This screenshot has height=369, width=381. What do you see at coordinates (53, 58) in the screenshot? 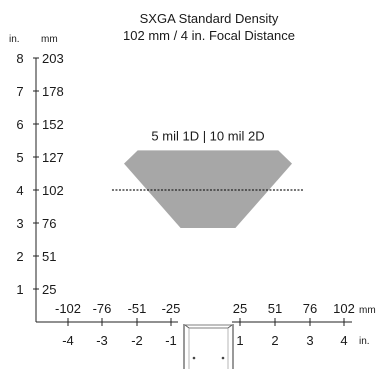
I see `y-tick-label-mm: 203` at bounding box center [53, 58].